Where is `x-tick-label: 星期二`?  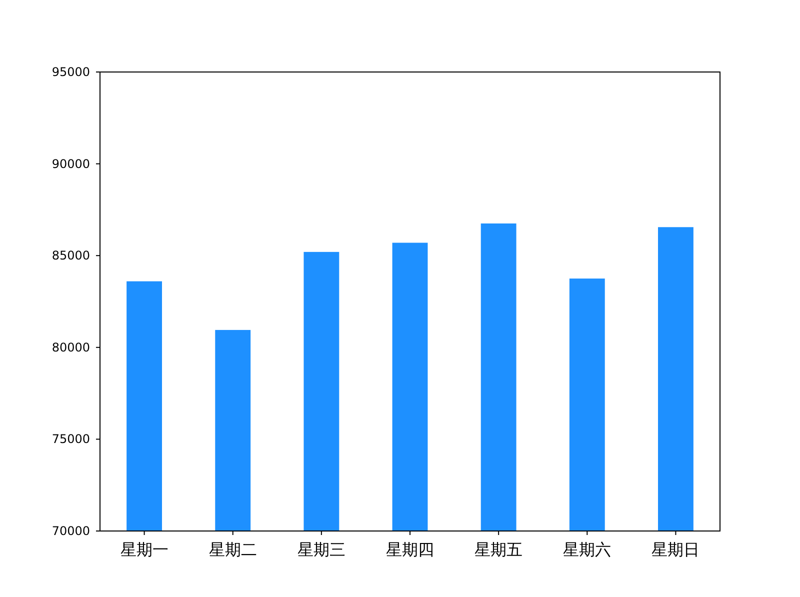 x-tick-label: 星期二 is located at coordinates (232, 549).